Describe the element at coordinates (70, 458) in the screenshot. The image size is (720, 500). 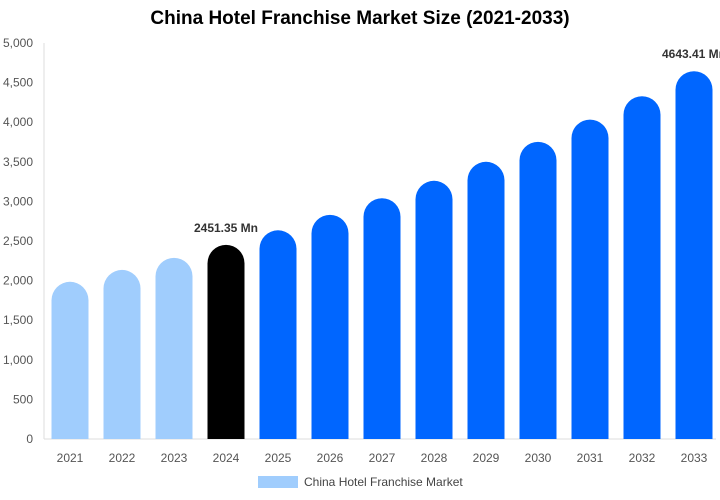
I see `x-tick-label: 2021` at that location.